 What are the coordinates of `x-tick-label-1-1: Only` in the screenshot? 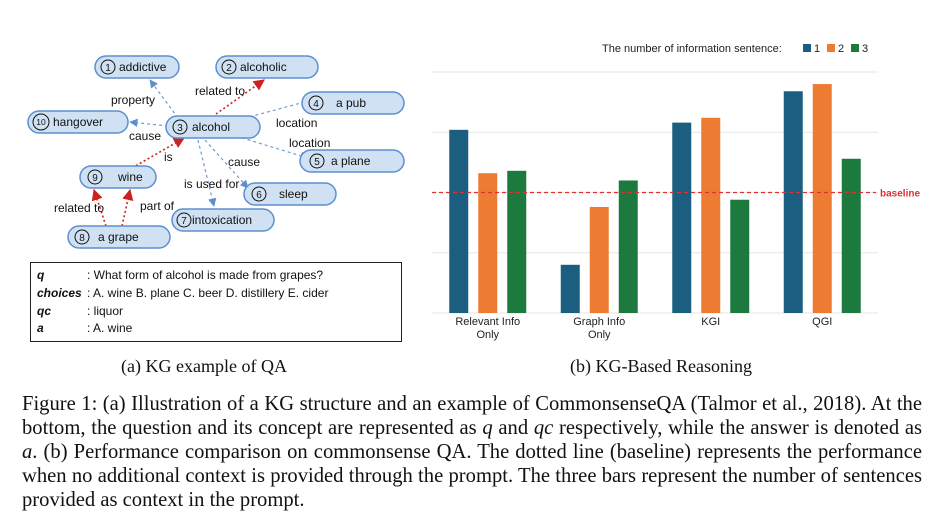 It's located at (599, 335).